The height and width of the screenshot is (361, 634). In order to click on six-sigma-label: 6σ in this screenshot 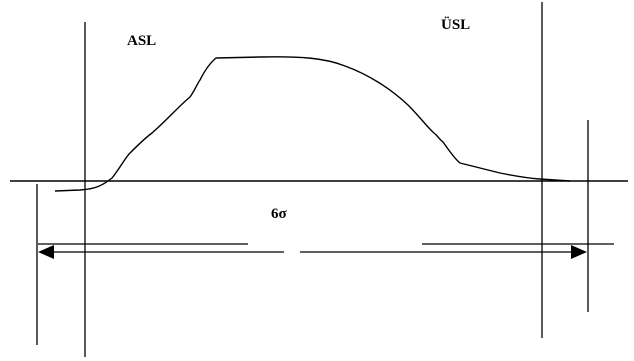, I will do `click(279, 214)`.